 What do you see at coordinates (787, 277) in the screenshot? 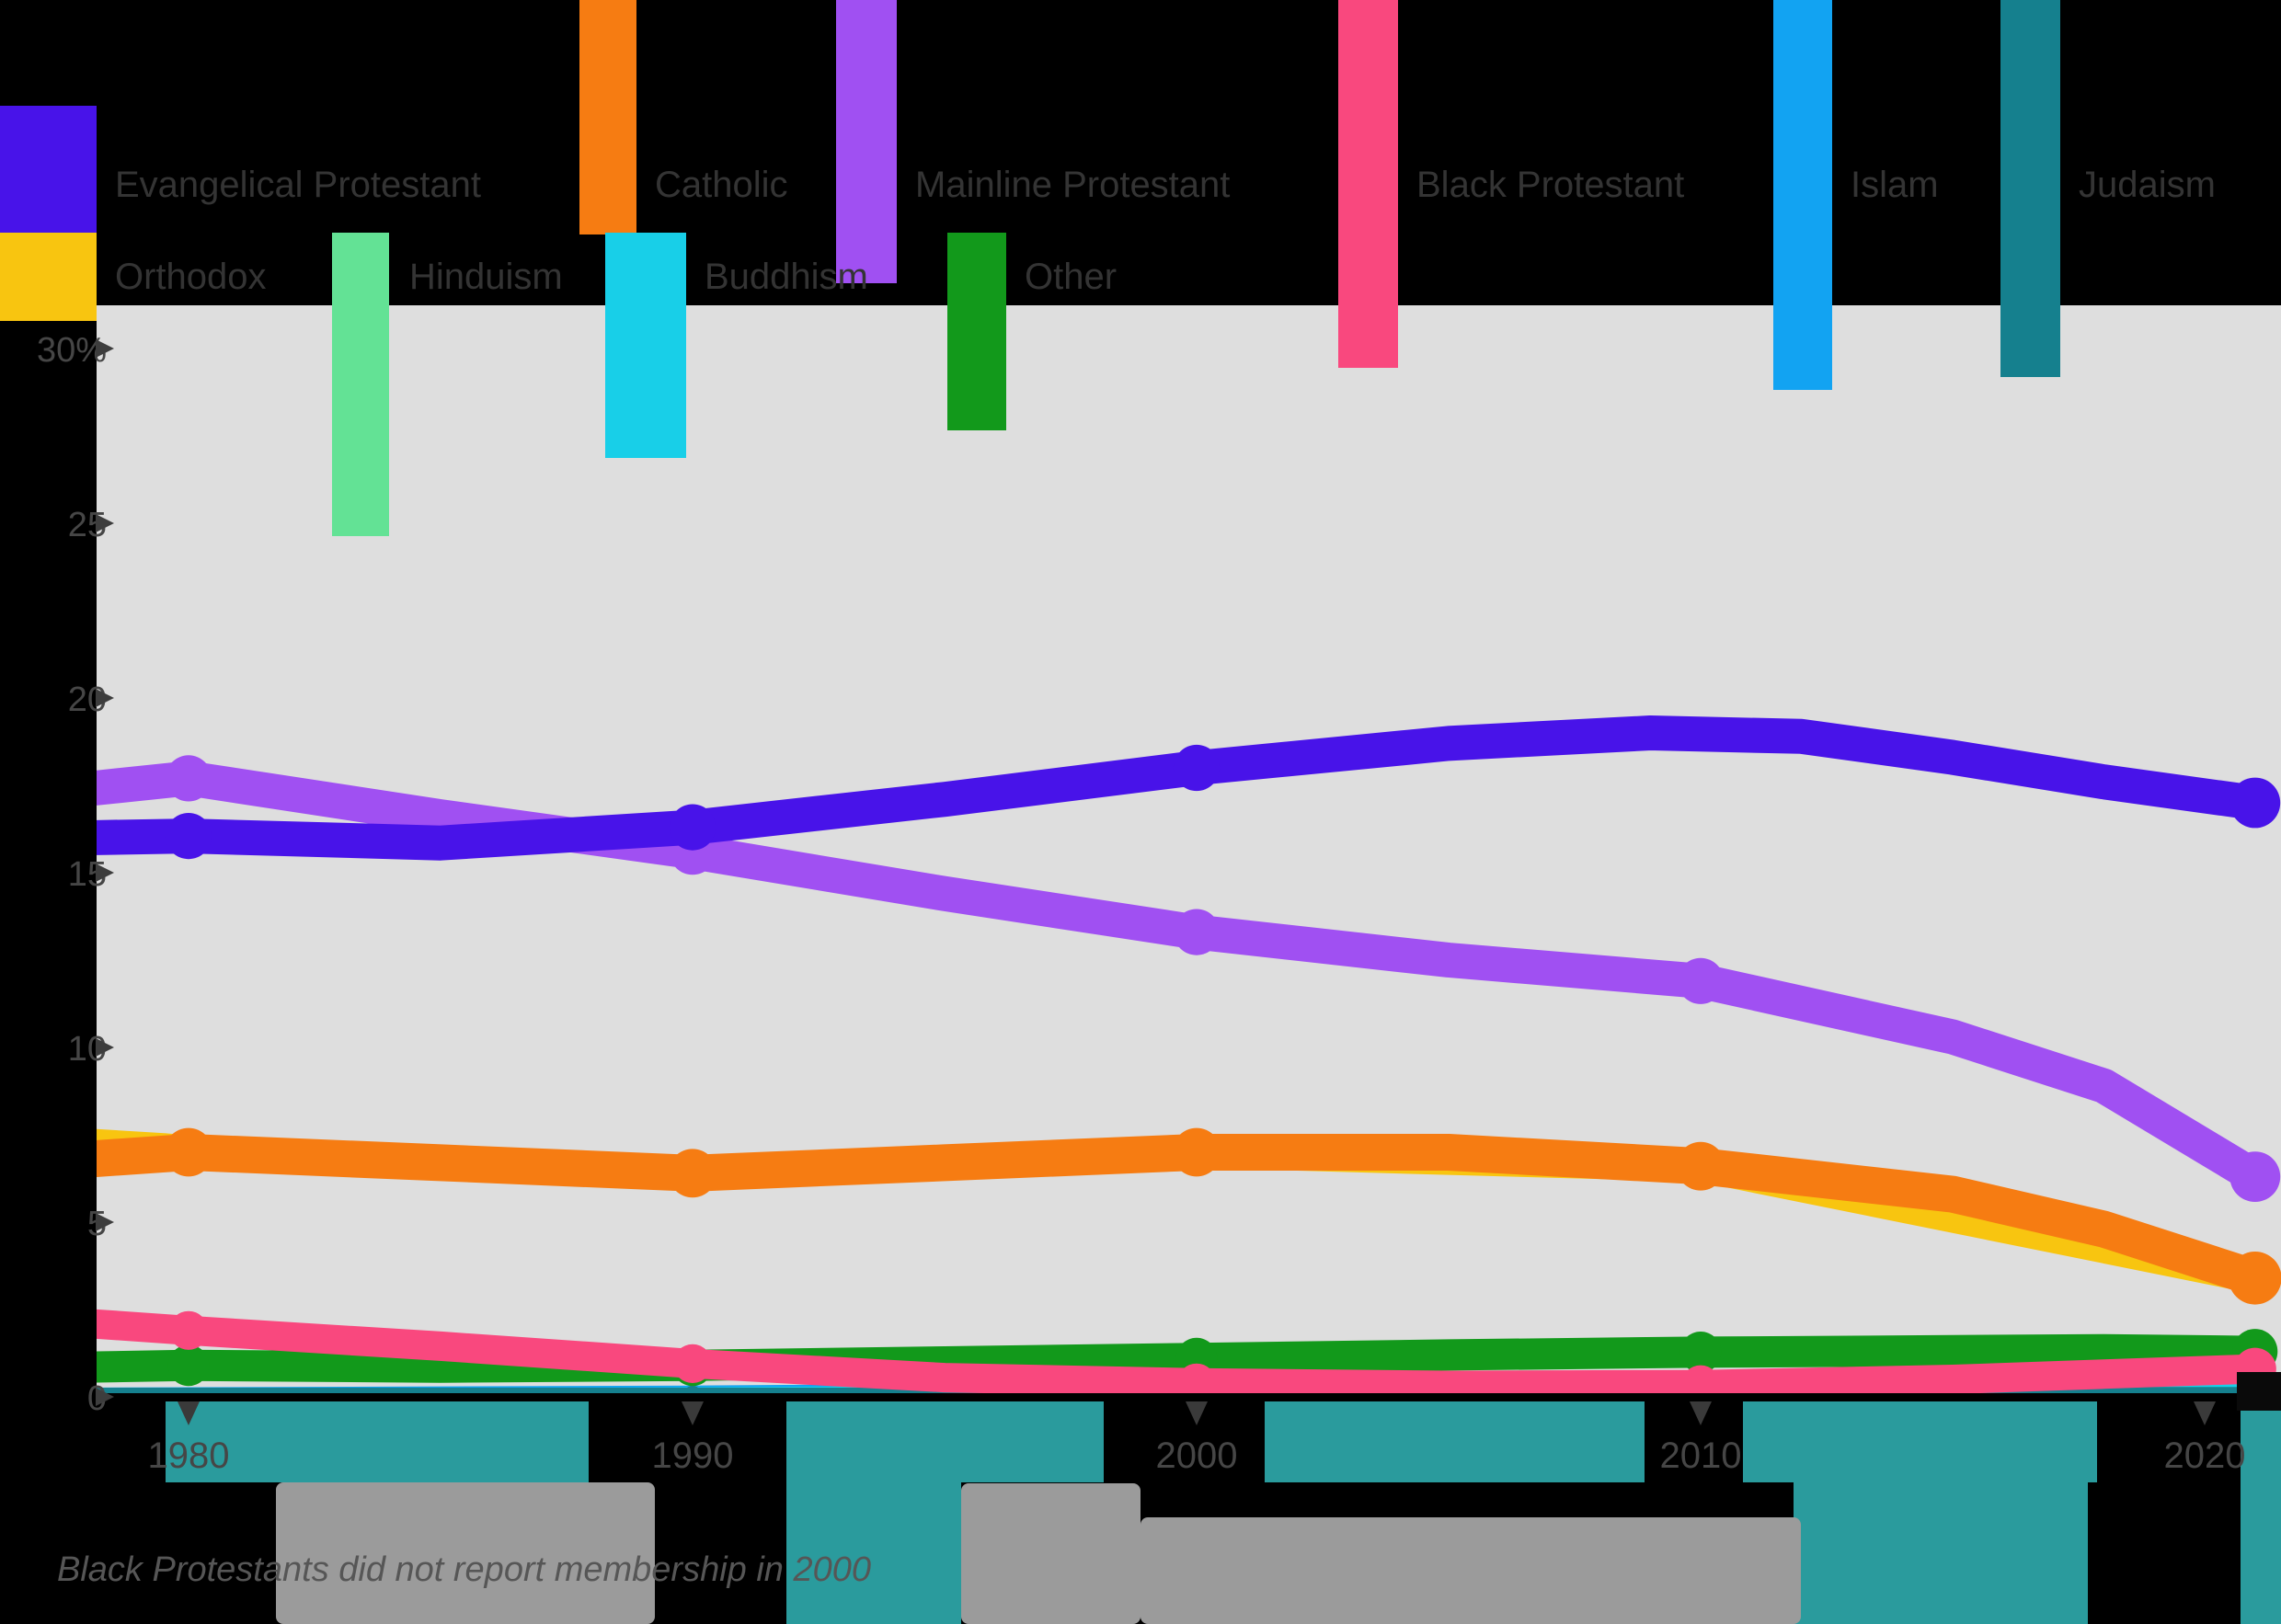
I see `legend-label-buddhism: Buddhism` at bounding box center [787, 277].